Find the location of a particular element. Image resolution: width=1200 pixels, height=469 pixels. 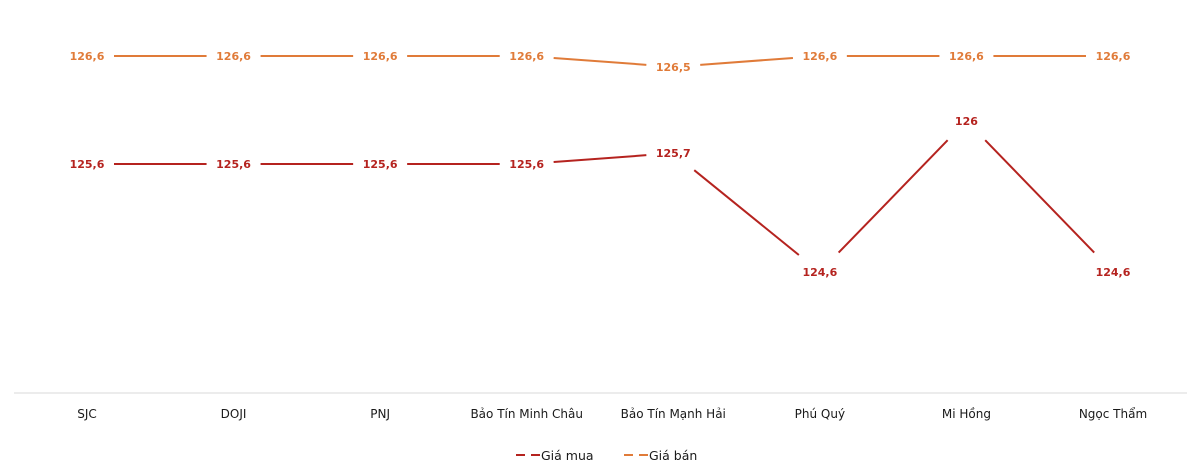

series-gia-ban is located at coordinates (600, 60).